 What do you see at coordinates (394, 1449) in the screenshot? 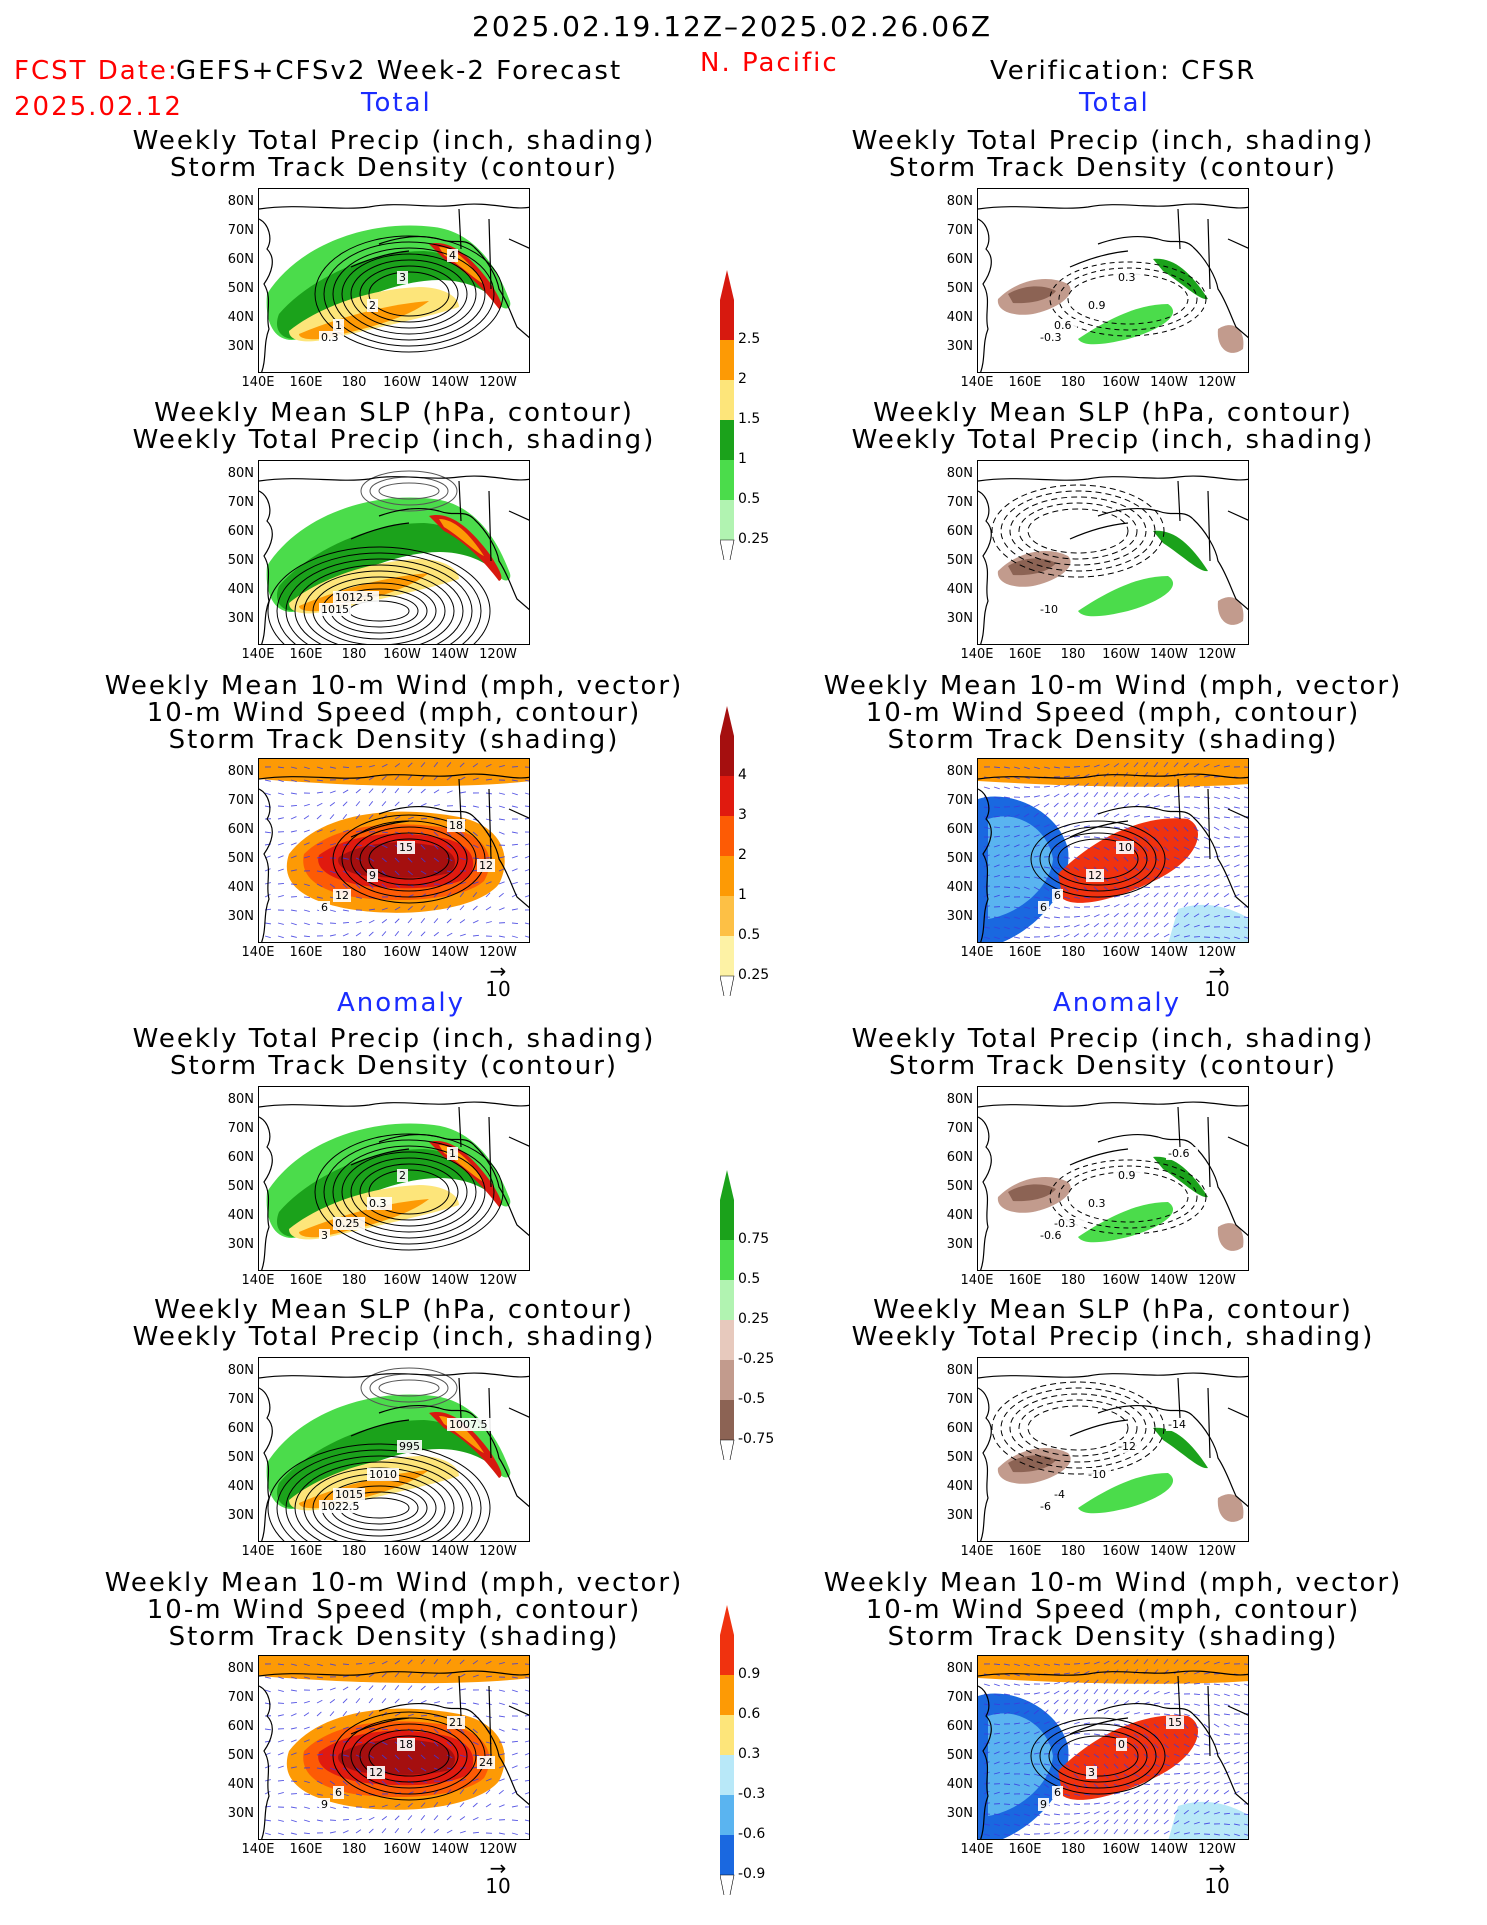
I see `map-panel: 1022.5 1015 1010 995 1007.5` at bounding box center [394, 1449].